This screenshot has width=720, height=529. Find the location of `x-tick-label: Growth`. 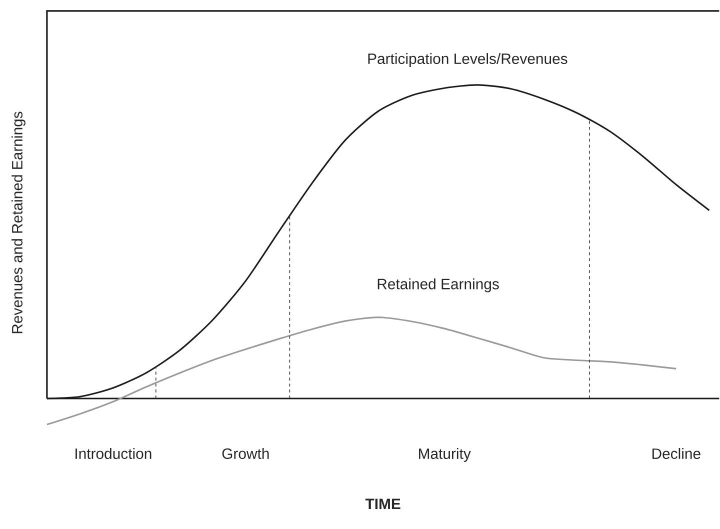

x-tick-label: Growth is located at coordinates (245, 453).